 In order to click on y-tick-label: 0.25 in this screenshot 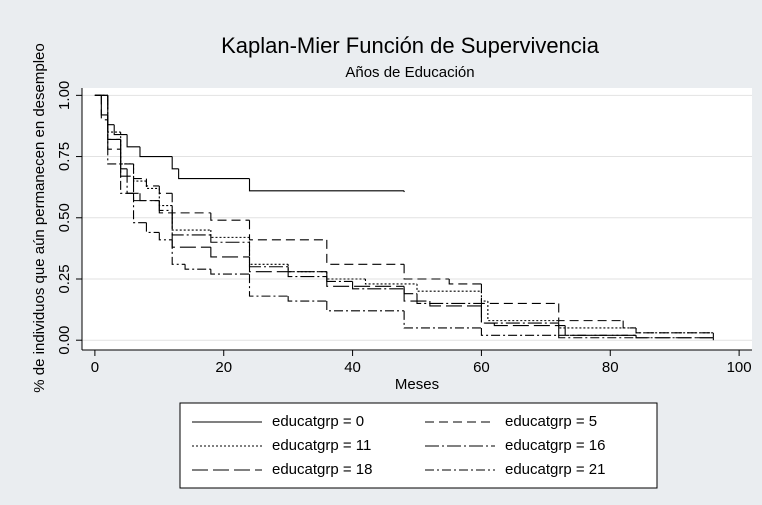, I will do `click(64, 278)`.